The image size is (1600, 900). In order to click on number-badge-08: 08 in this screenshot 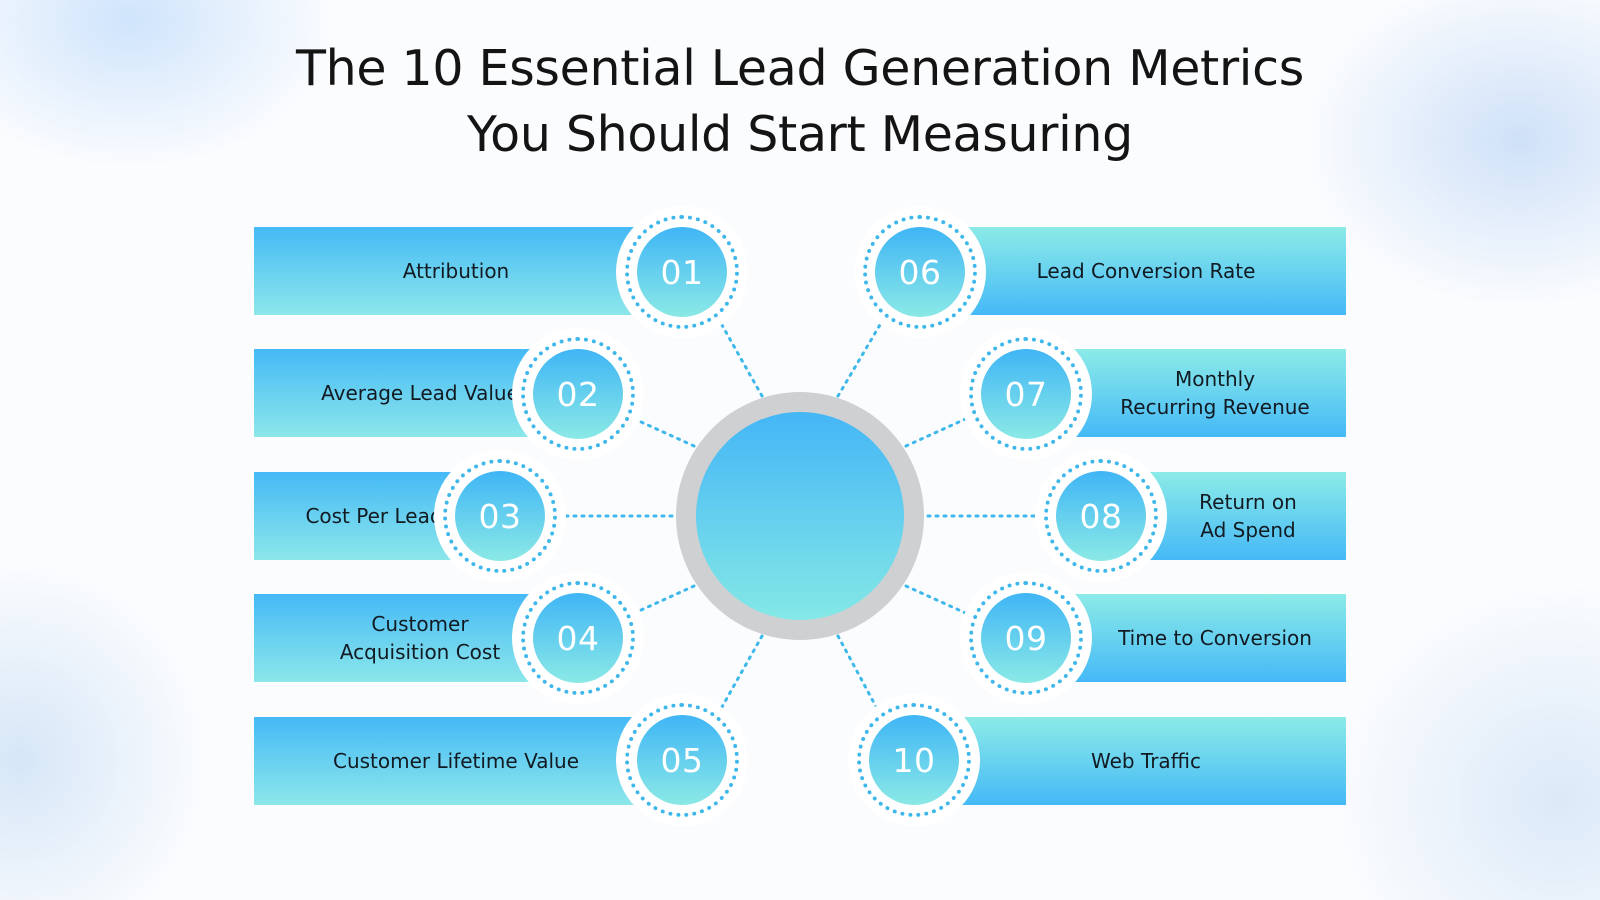, I will do `click(1101, 516)`.